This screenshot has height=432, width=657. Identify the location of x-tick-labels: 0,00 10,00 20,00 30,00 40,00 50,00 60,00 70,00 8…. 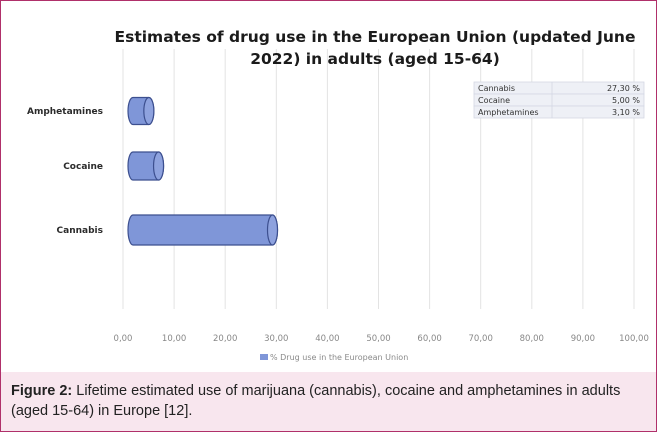
(381, 339).